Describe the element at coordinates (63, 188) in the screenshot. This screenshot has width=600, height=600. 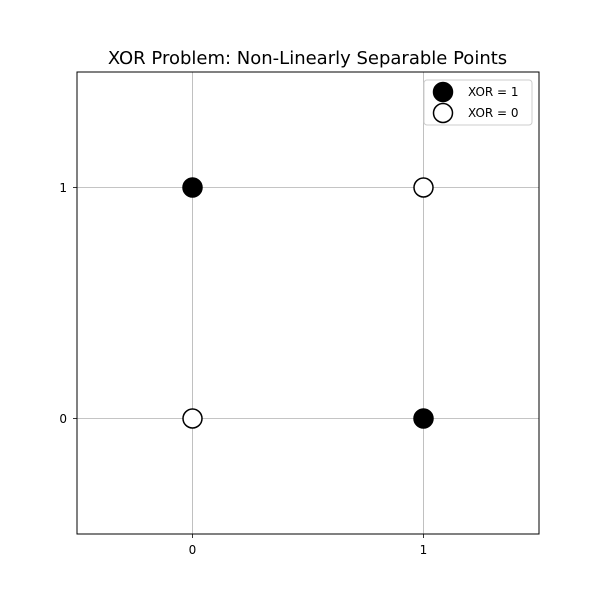
I see `y-tick-label-1: 1` at that location.